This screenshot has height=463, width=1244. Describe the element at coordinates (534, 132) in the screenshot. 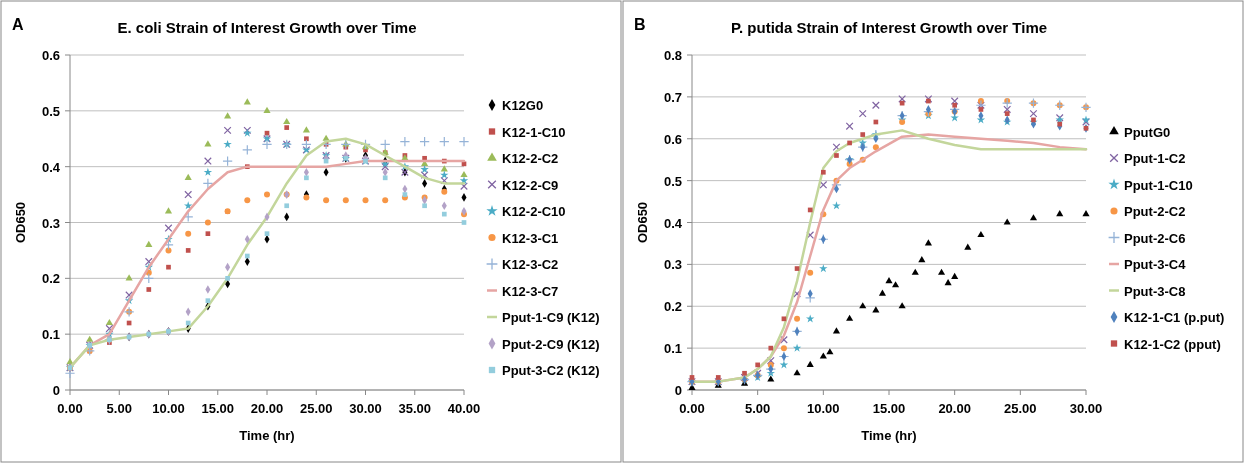

I see `legend-label: K12-1-C10` at that location.